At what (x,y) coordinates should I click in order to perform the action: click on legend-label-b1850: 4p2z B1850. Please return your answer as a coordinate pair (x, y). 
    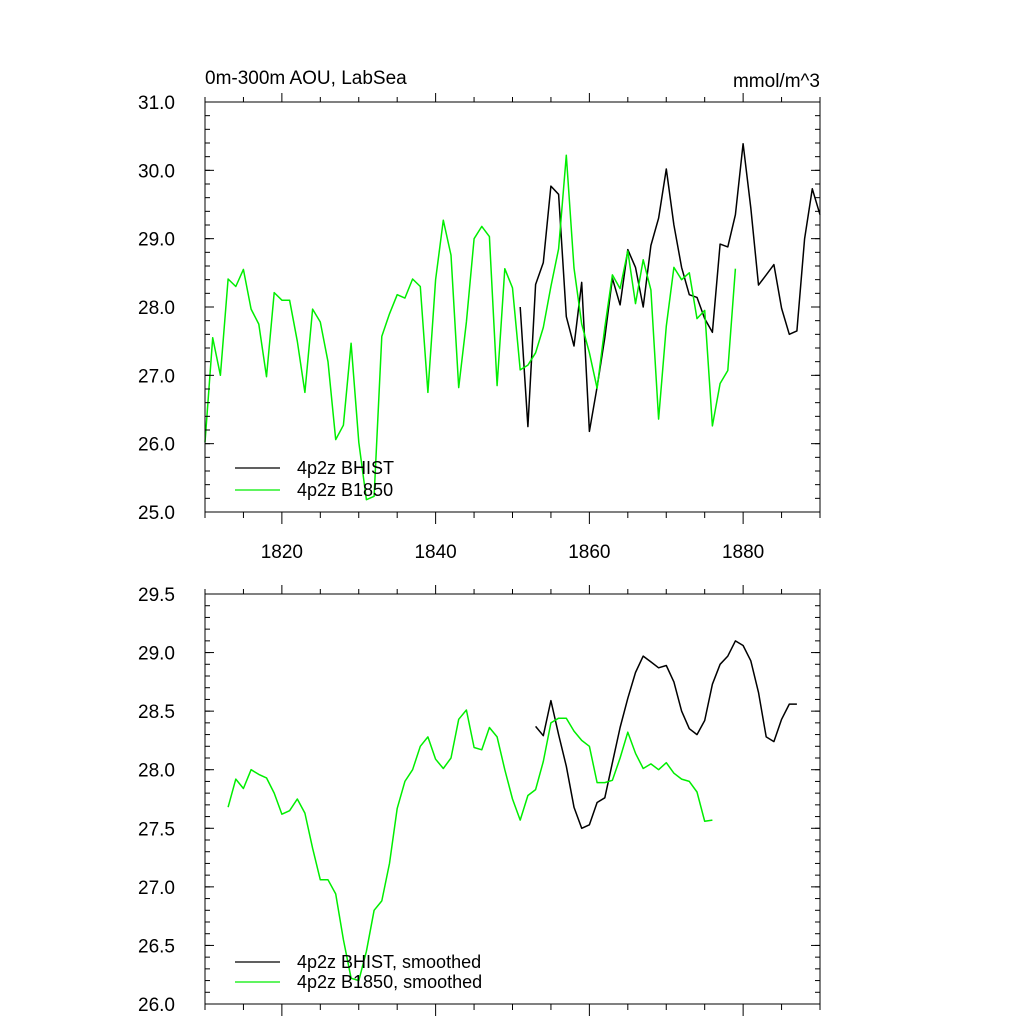
    Looking at the image, I should click on (345, 490).